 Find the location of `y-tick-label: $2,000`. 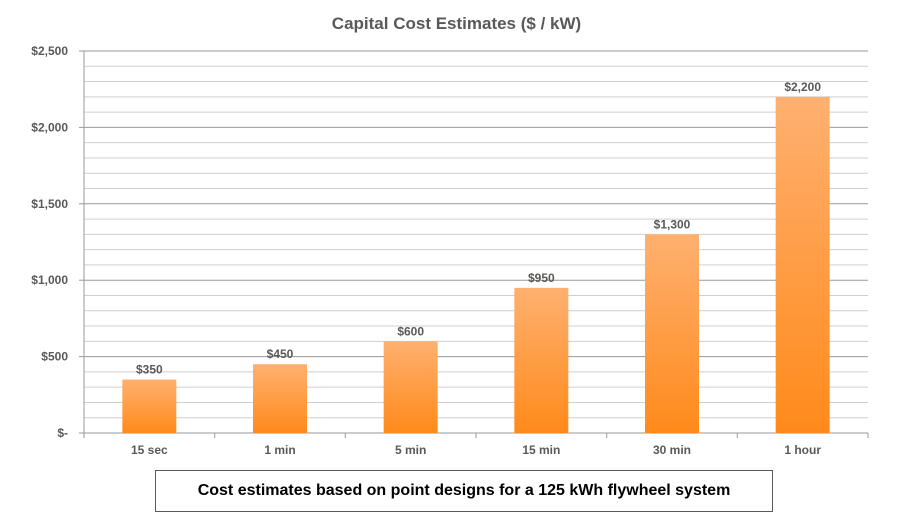

y-tick-label: $2,000 is located at coordinates (49, 127).